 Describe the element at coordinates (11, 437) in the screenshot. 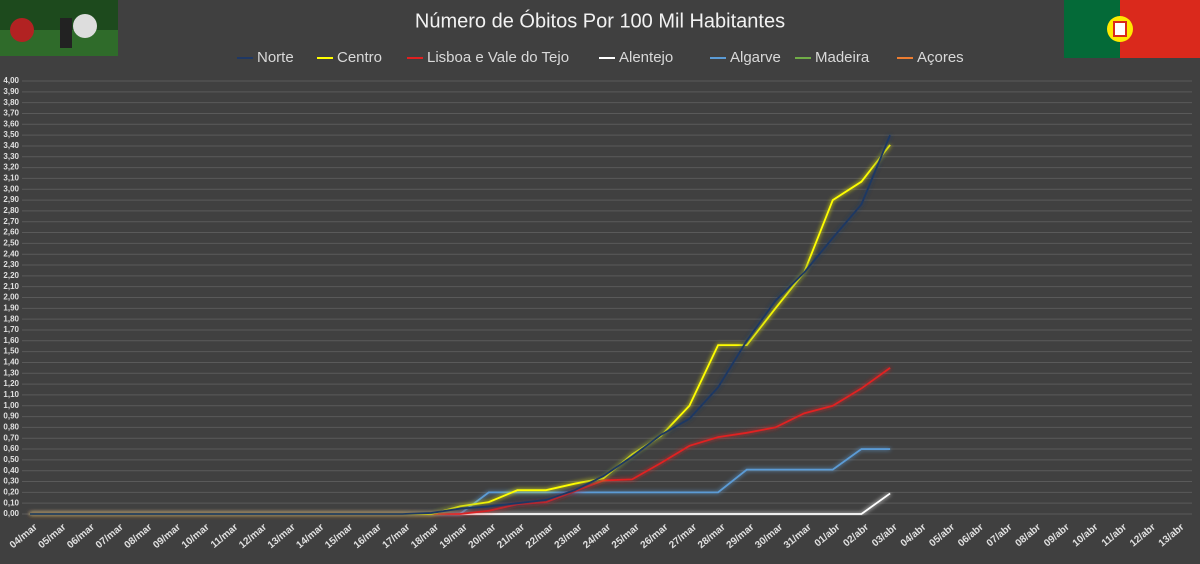

I see `y-tick-label: 0,70` at that location.